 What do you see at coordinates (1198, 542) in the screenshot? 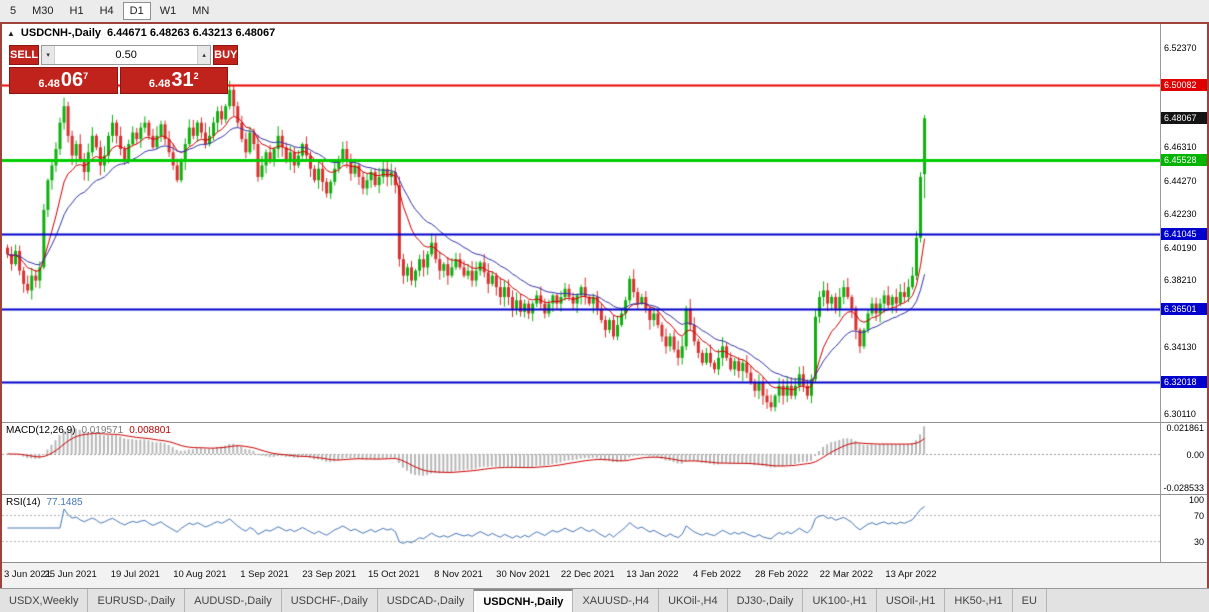
I see `rsi-axis-label: 30` at bounding box center [1198, 542].